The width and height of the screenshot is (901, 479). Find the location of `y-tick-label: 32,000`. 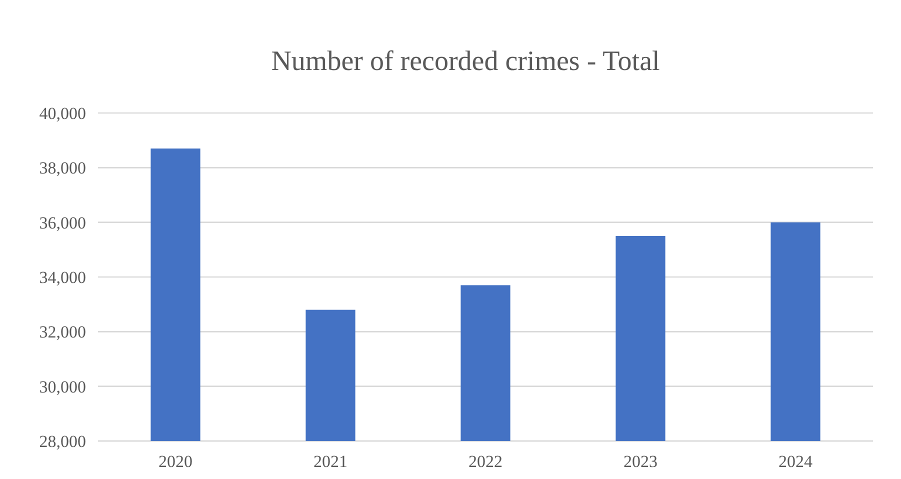

y-tick-label: 32,000 is located at coordinates (62, 332).